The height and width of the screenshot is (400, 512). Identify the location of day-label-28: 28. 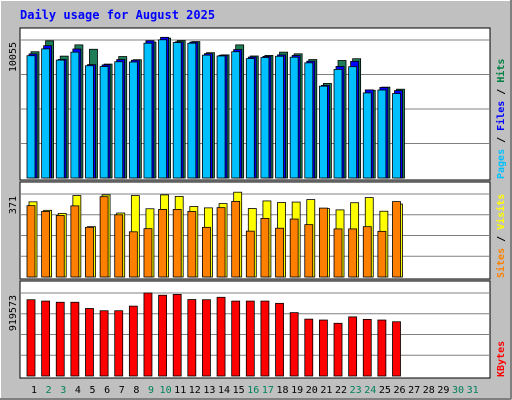
(429, 390).